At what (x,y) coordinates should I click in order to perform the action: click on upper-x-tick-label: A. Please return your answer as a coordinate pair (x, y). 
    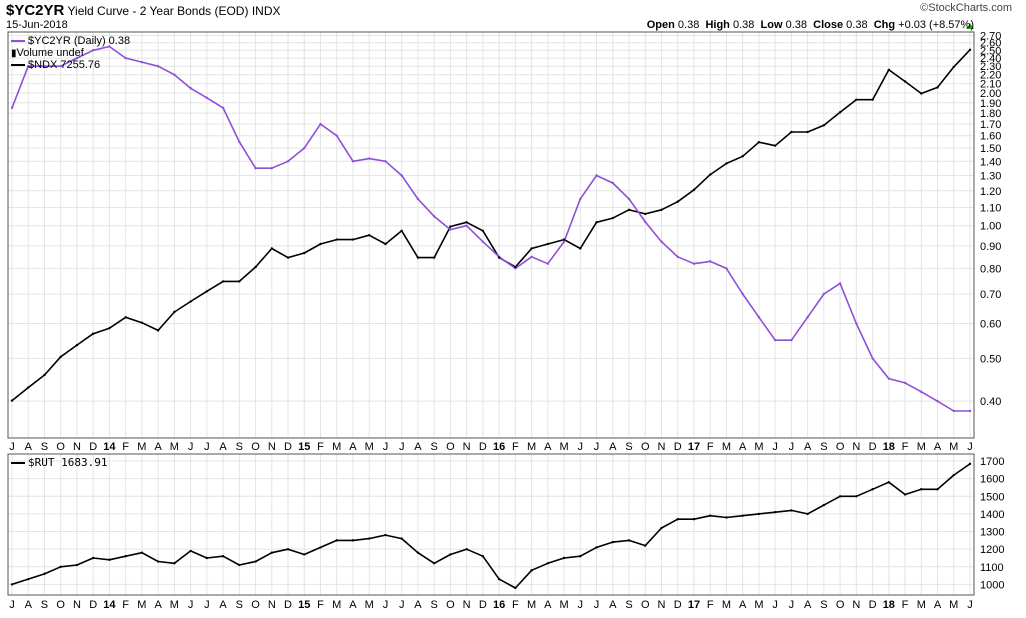
    Looking at the image, I should click on (158, 447).